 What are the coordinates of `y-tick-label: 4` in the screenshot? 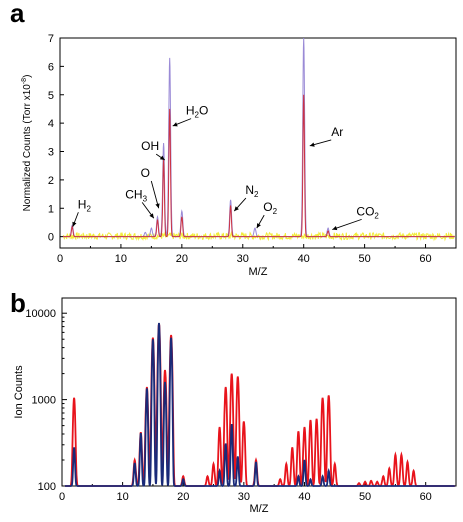 It's located at (51, 124).